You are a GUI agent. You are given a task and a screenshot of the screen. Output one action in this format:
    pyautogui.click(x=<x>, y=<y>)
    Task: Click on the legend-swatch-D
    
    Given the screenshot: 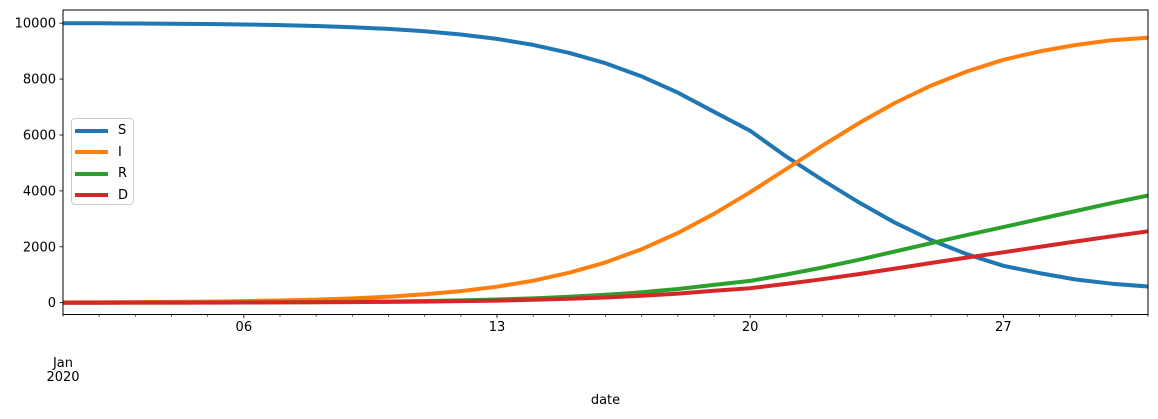 What is the action you would take?
    pyautogui.click(x=91, y=195)
    